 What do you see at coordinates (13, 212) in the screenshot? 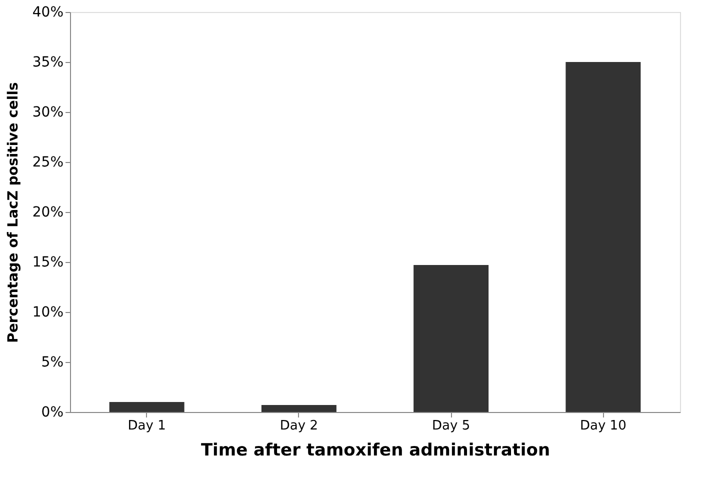
I see `y-axis-title: Percentage of LacZ positive cells` at bounding box center [13, 212].